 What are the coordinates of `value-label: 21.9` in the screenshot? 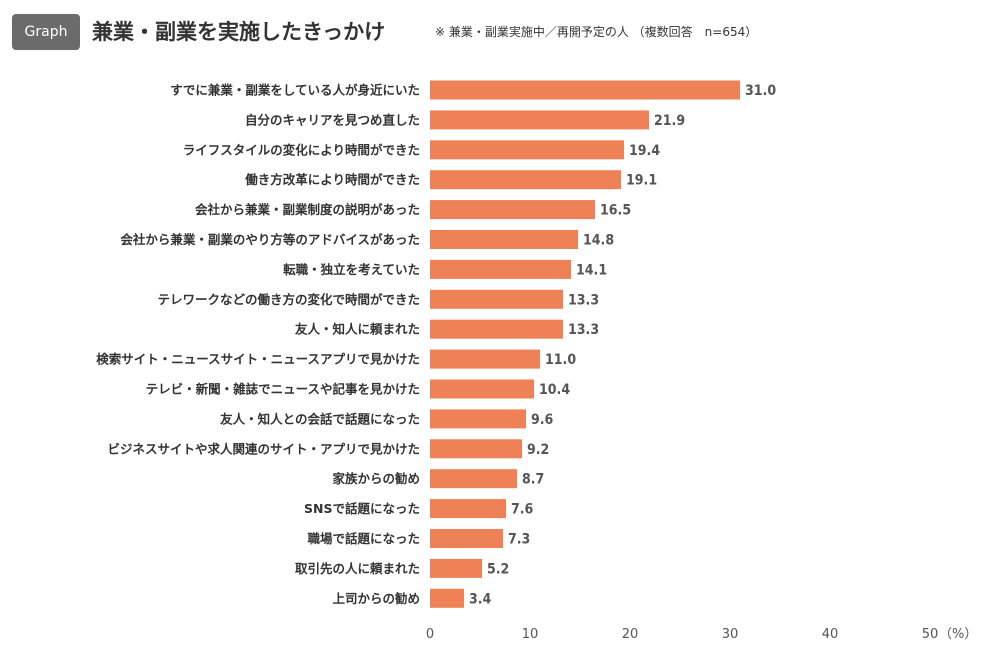 It's located at (669, 121).